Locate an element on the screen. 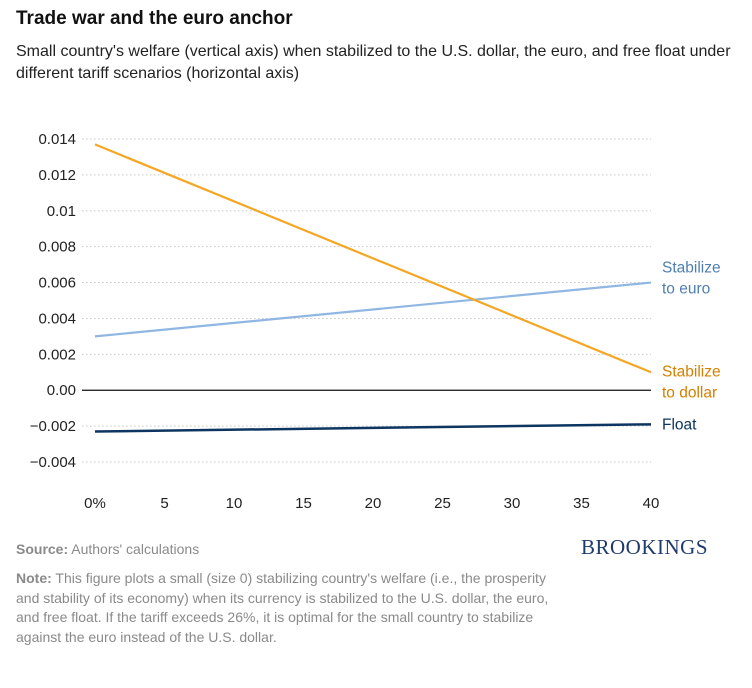 The height and width of the screenshot is (688, 752). y-tick-label: 0.004 is located at coordinates (57, 318).